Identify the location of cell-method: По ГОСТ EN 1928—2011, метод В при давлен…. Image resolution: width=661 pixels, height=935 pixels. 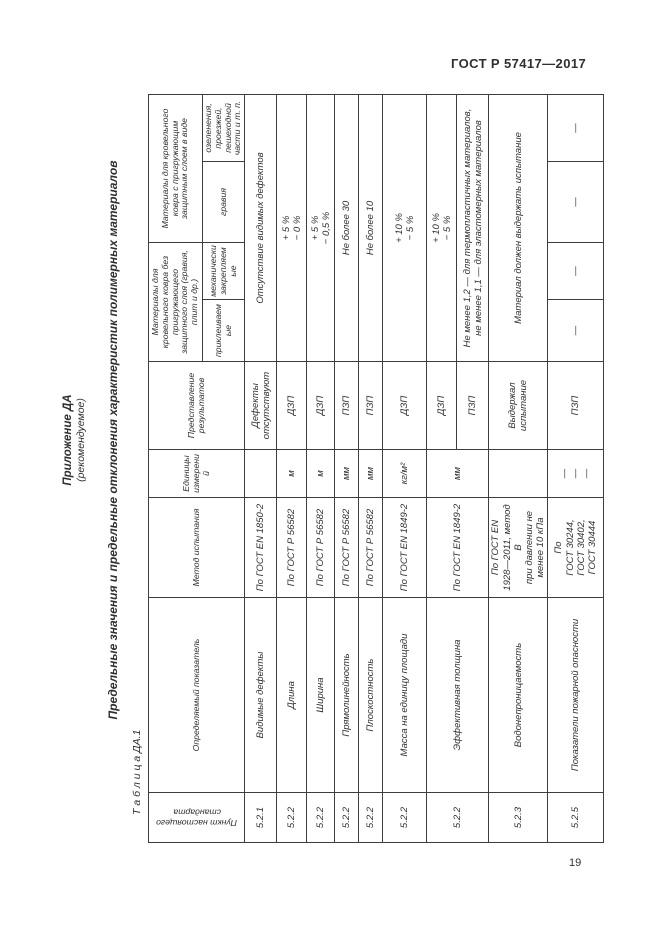
(518, 547).